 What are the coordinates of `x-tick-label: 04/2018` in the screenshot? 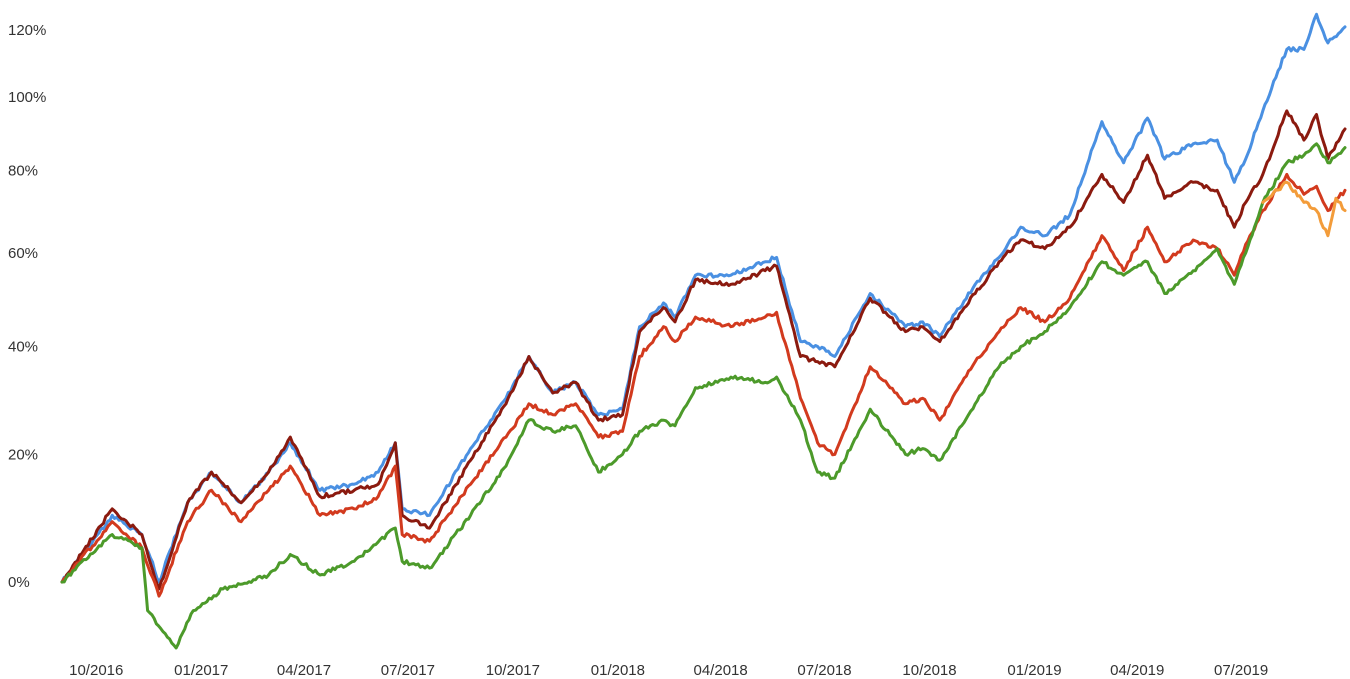 It's located at (721, 670).